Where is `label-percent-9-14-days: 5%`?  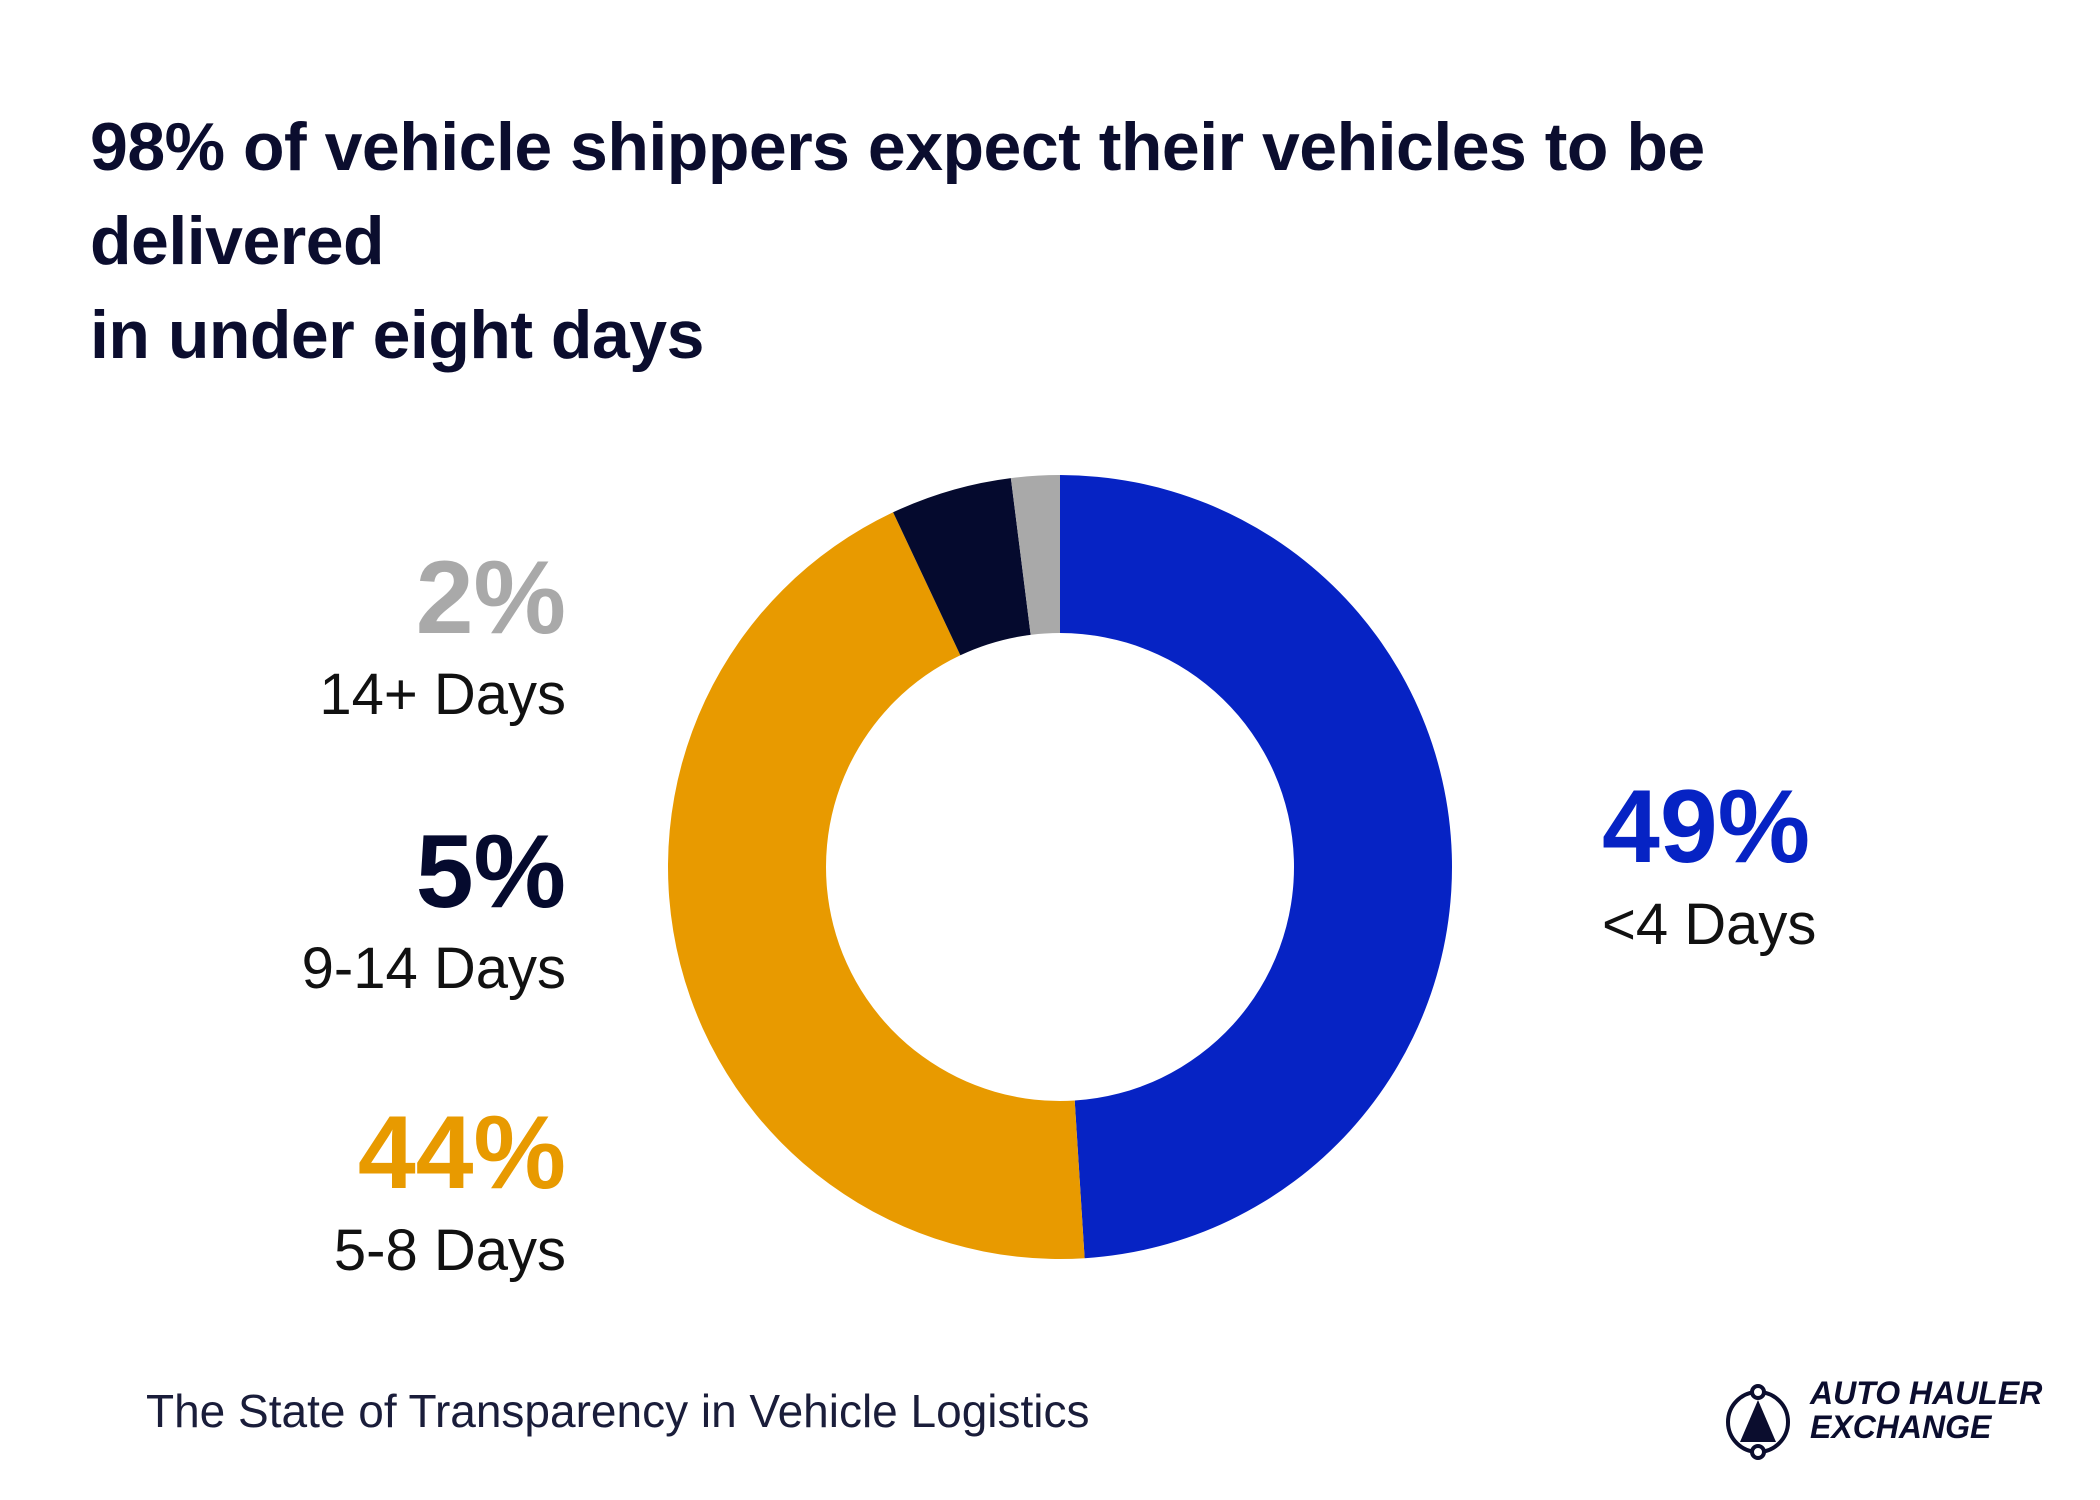
label-percent-9-14-days: 5% is located at coordinates (491, 872).